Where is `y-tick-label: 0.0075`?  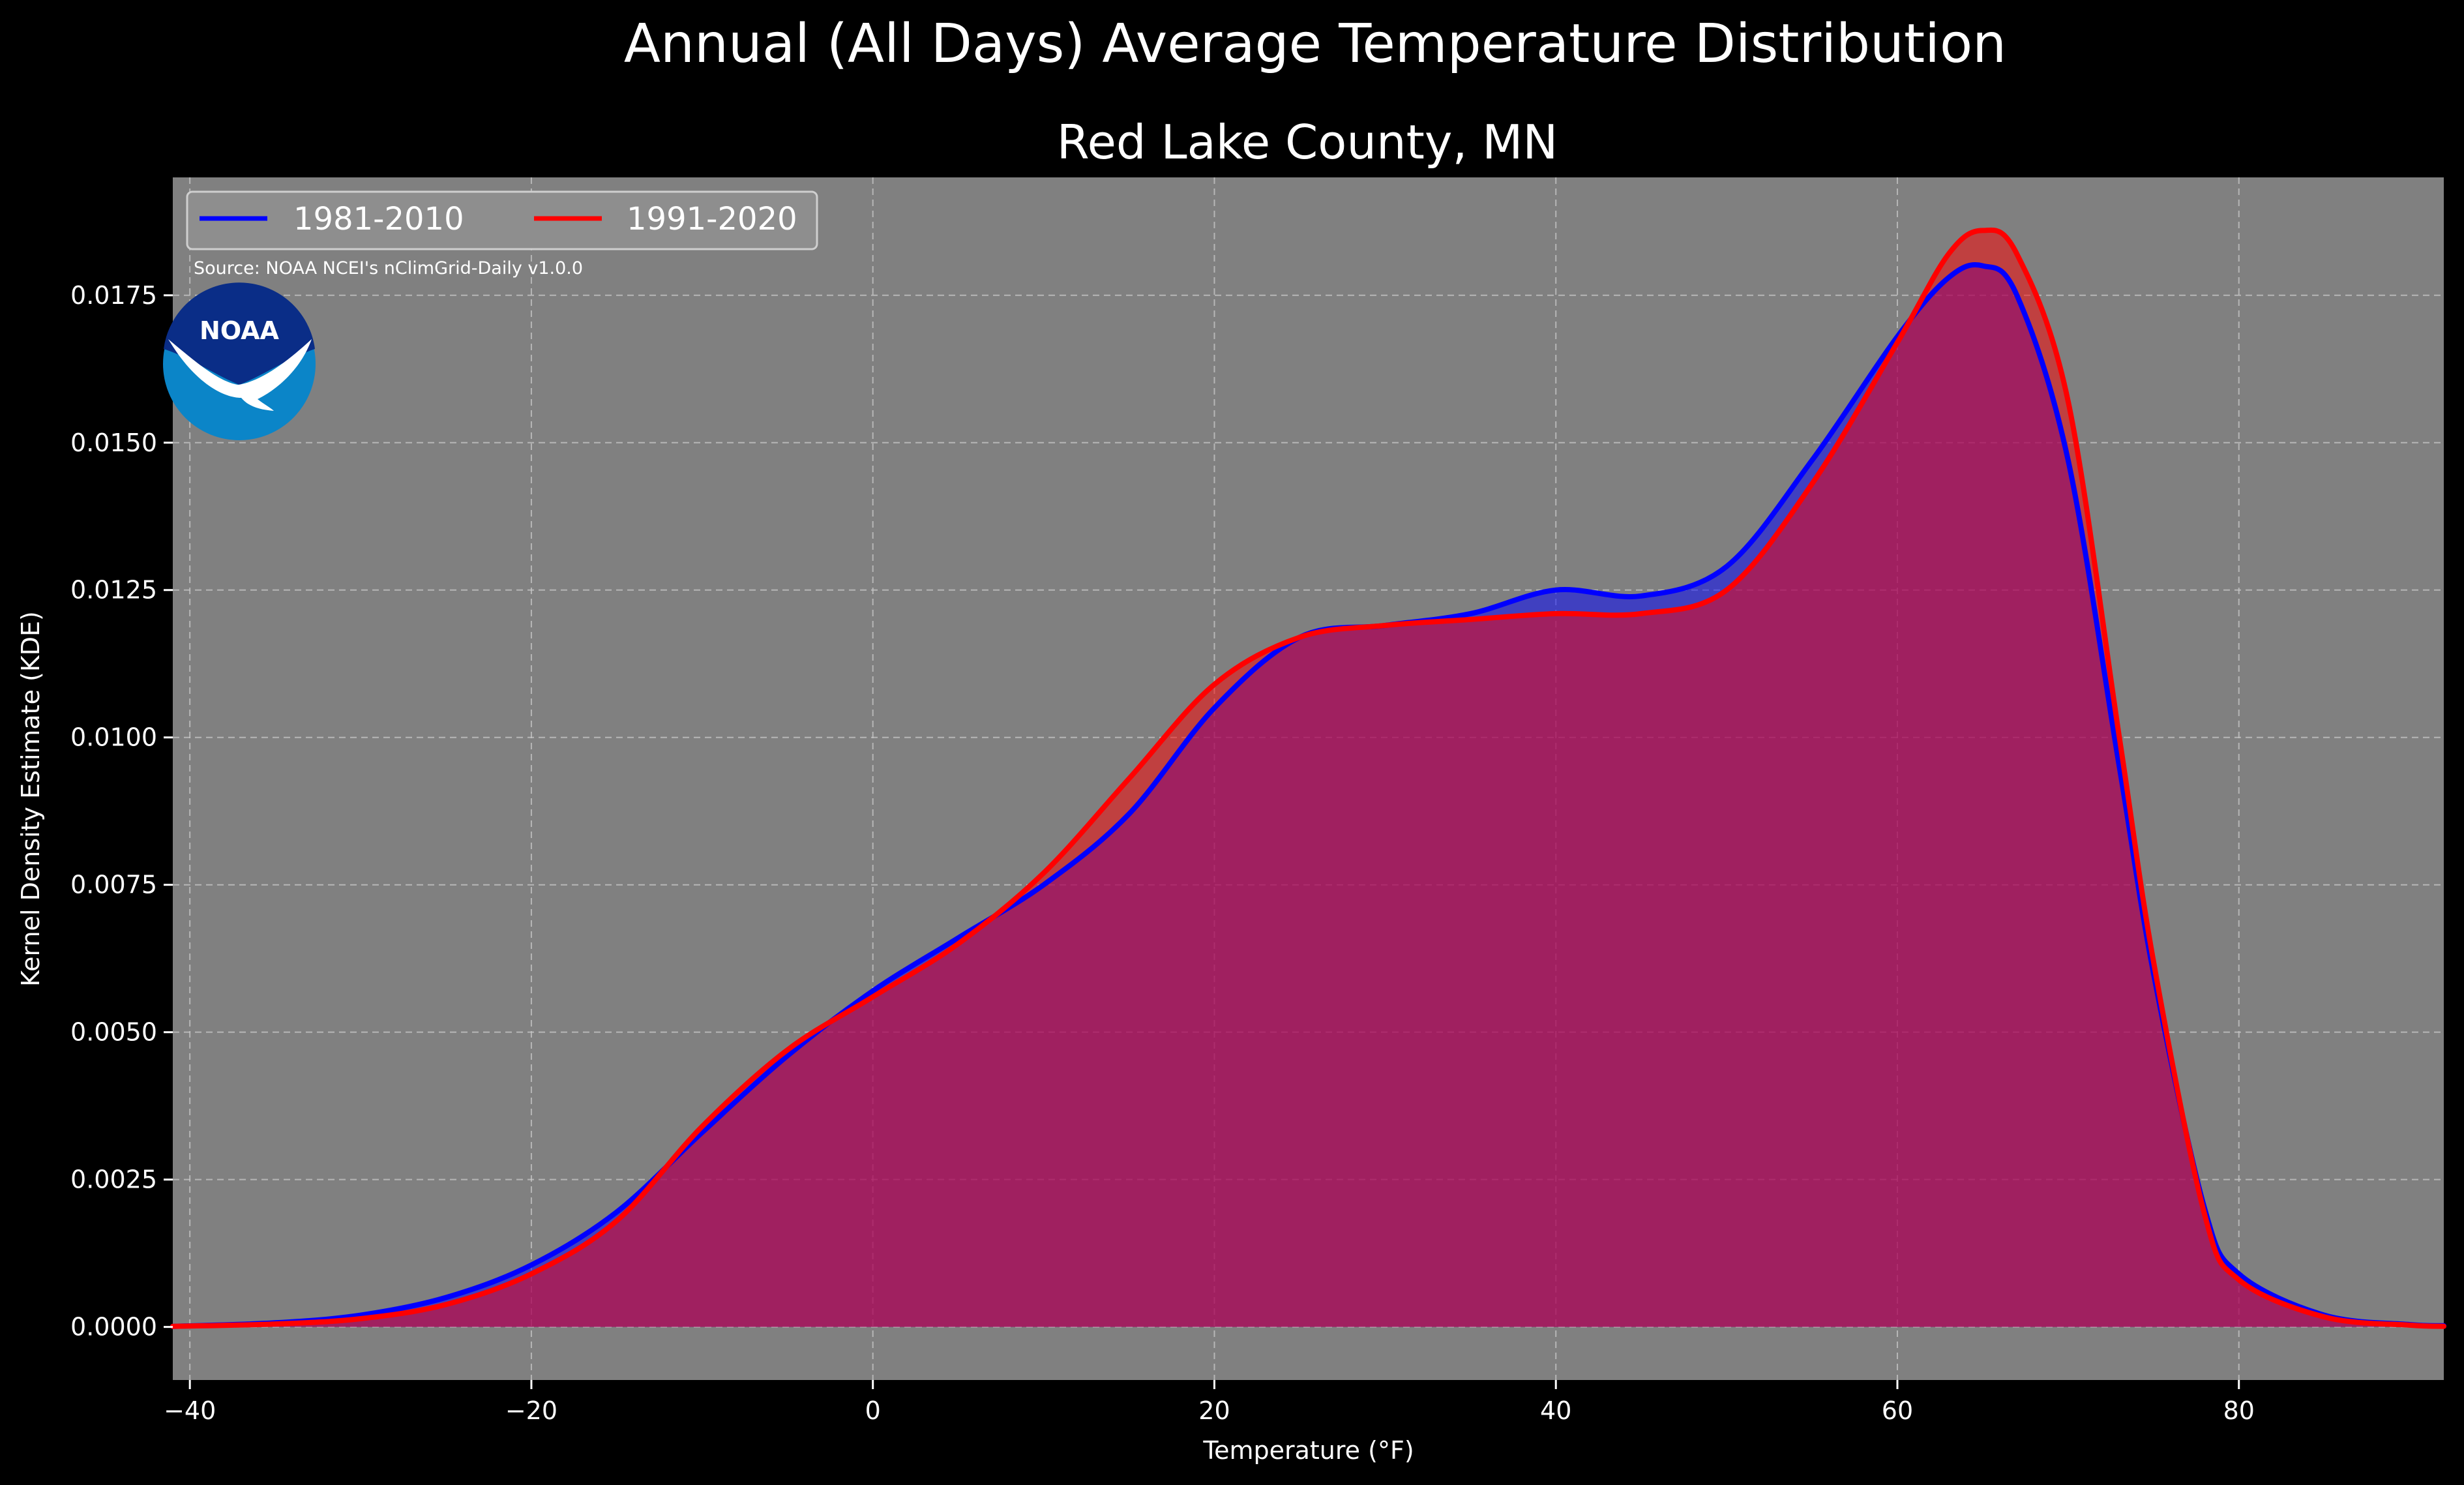
y-tick-label: 0.0075 is located at coordinates (113, 885).